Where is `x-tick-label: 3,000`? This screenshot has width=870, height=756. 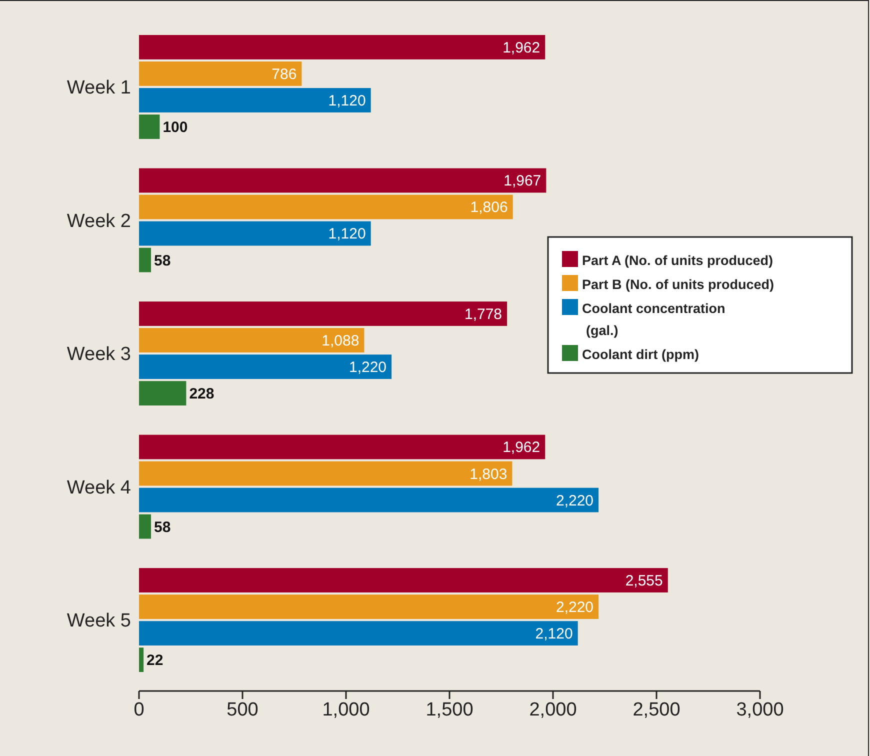 x-tick-label: 3,000 is located at coordinates (760, 709).